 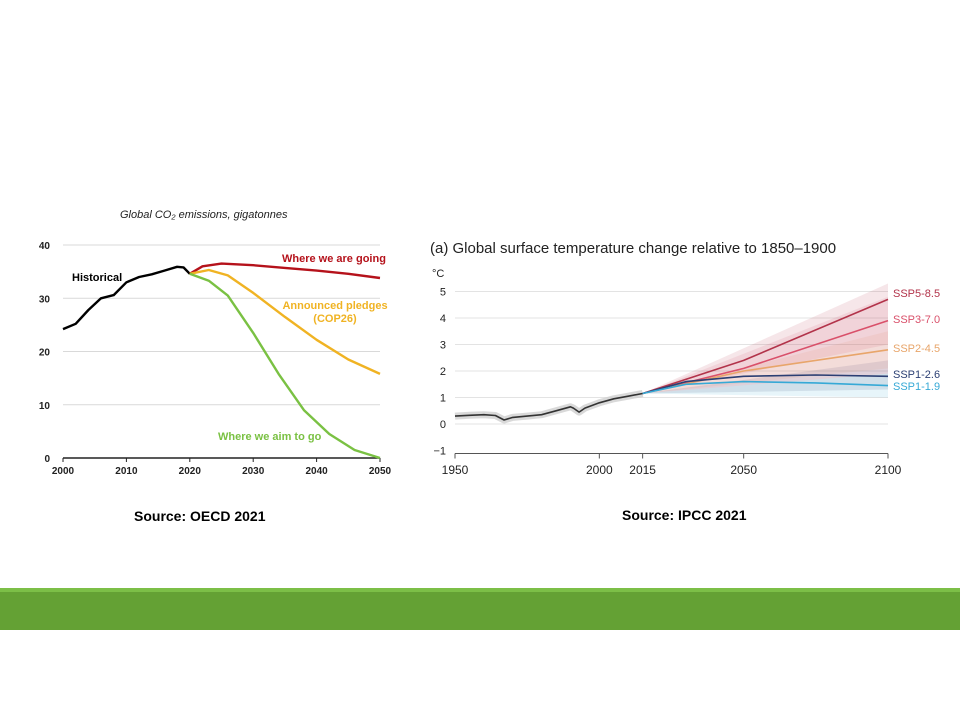 What do you see at coordinates (200, 516) in the screenshot?
I see `source-caption-oecd: Source: OECD 2021` at bounding box center [200, 516].